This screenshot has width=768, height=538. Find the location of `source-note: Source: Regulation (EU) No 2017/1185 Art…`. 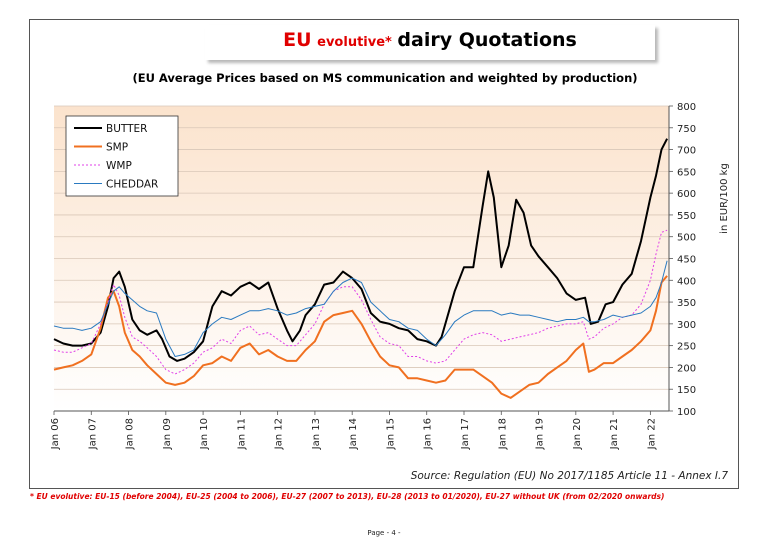

source-note: Source: Regulation (EU) No 2017/1185 Art… is located at coordinates (569, 476).